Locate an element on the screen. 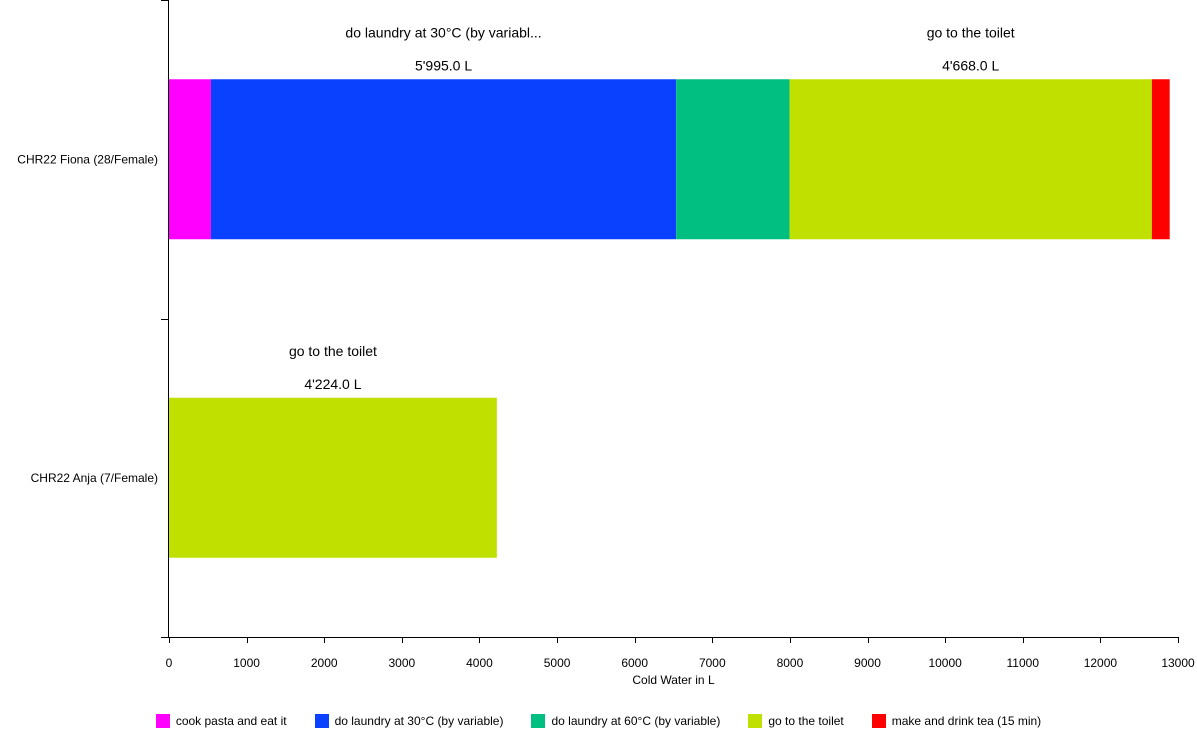 The width and height of the screenshot is (1197, 731). legend-item: cook pasta and eat it is located at coordinates (221, 721).